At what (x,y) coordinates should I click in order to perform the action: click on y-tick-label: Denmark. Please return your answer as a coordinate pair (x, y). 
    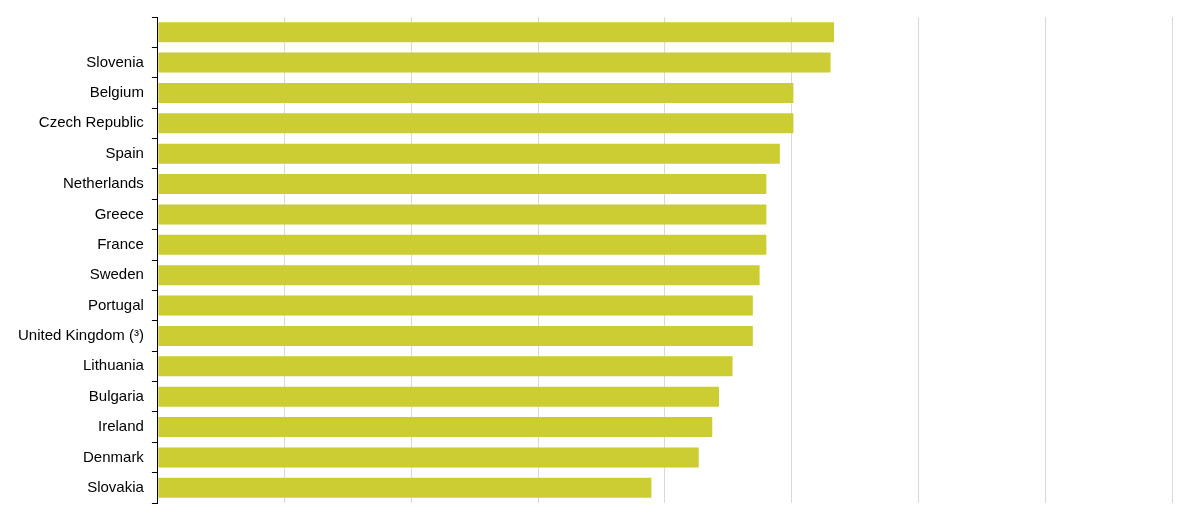
    Looking at the image, I should click on (114, 456).